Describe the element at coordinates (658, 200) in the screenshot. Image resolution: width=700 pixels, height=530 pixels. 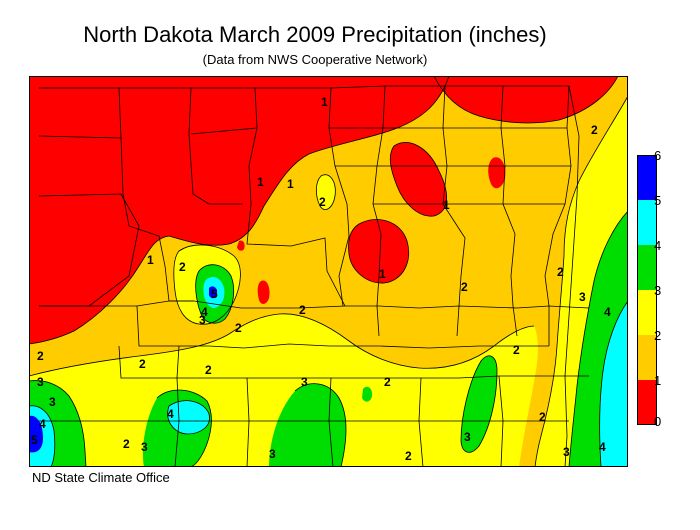
I see `legend-tick-5: 5` at that location.